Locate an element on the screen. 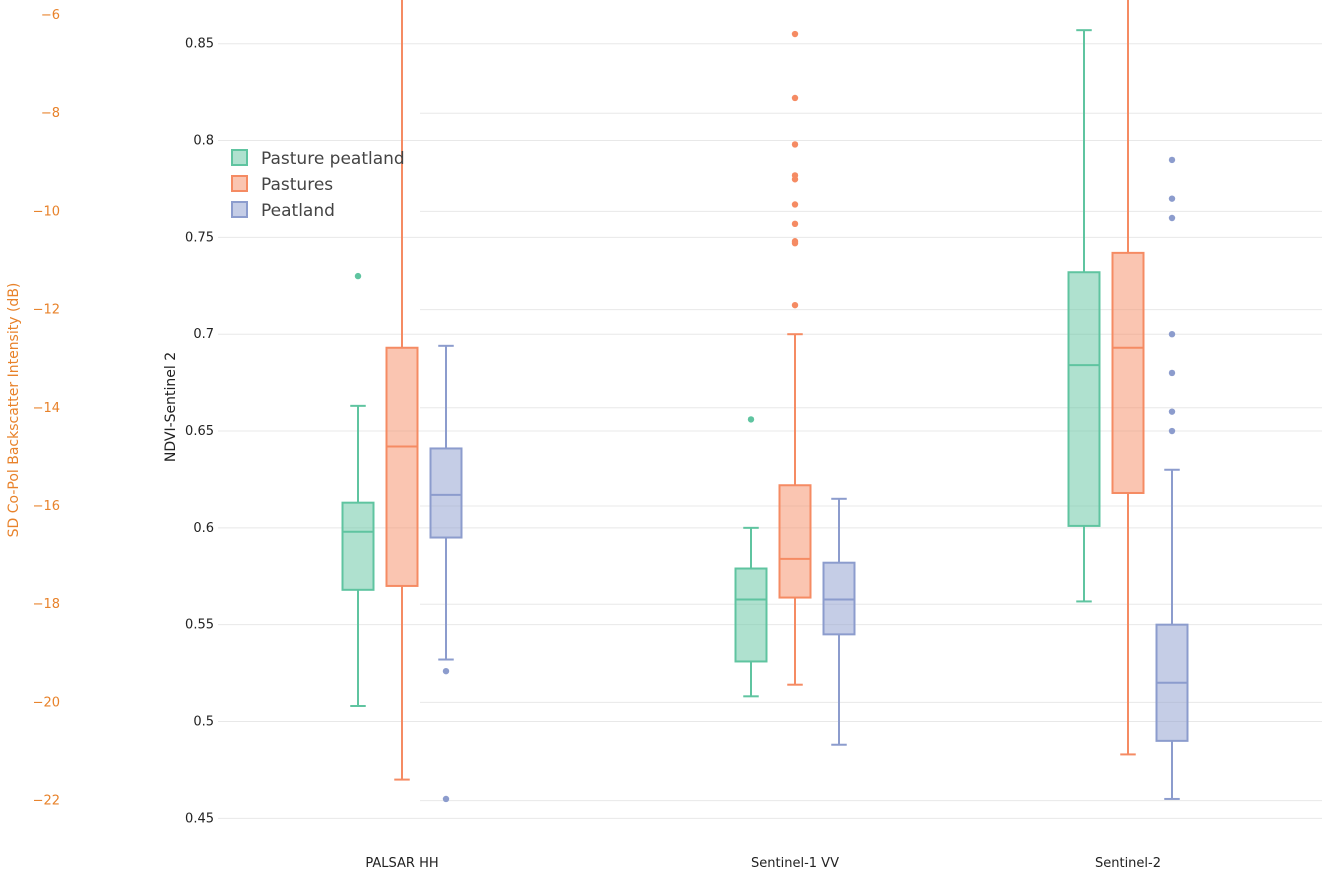  ndvi-tick-label: 0.5 is located at coordinates (203, 721).